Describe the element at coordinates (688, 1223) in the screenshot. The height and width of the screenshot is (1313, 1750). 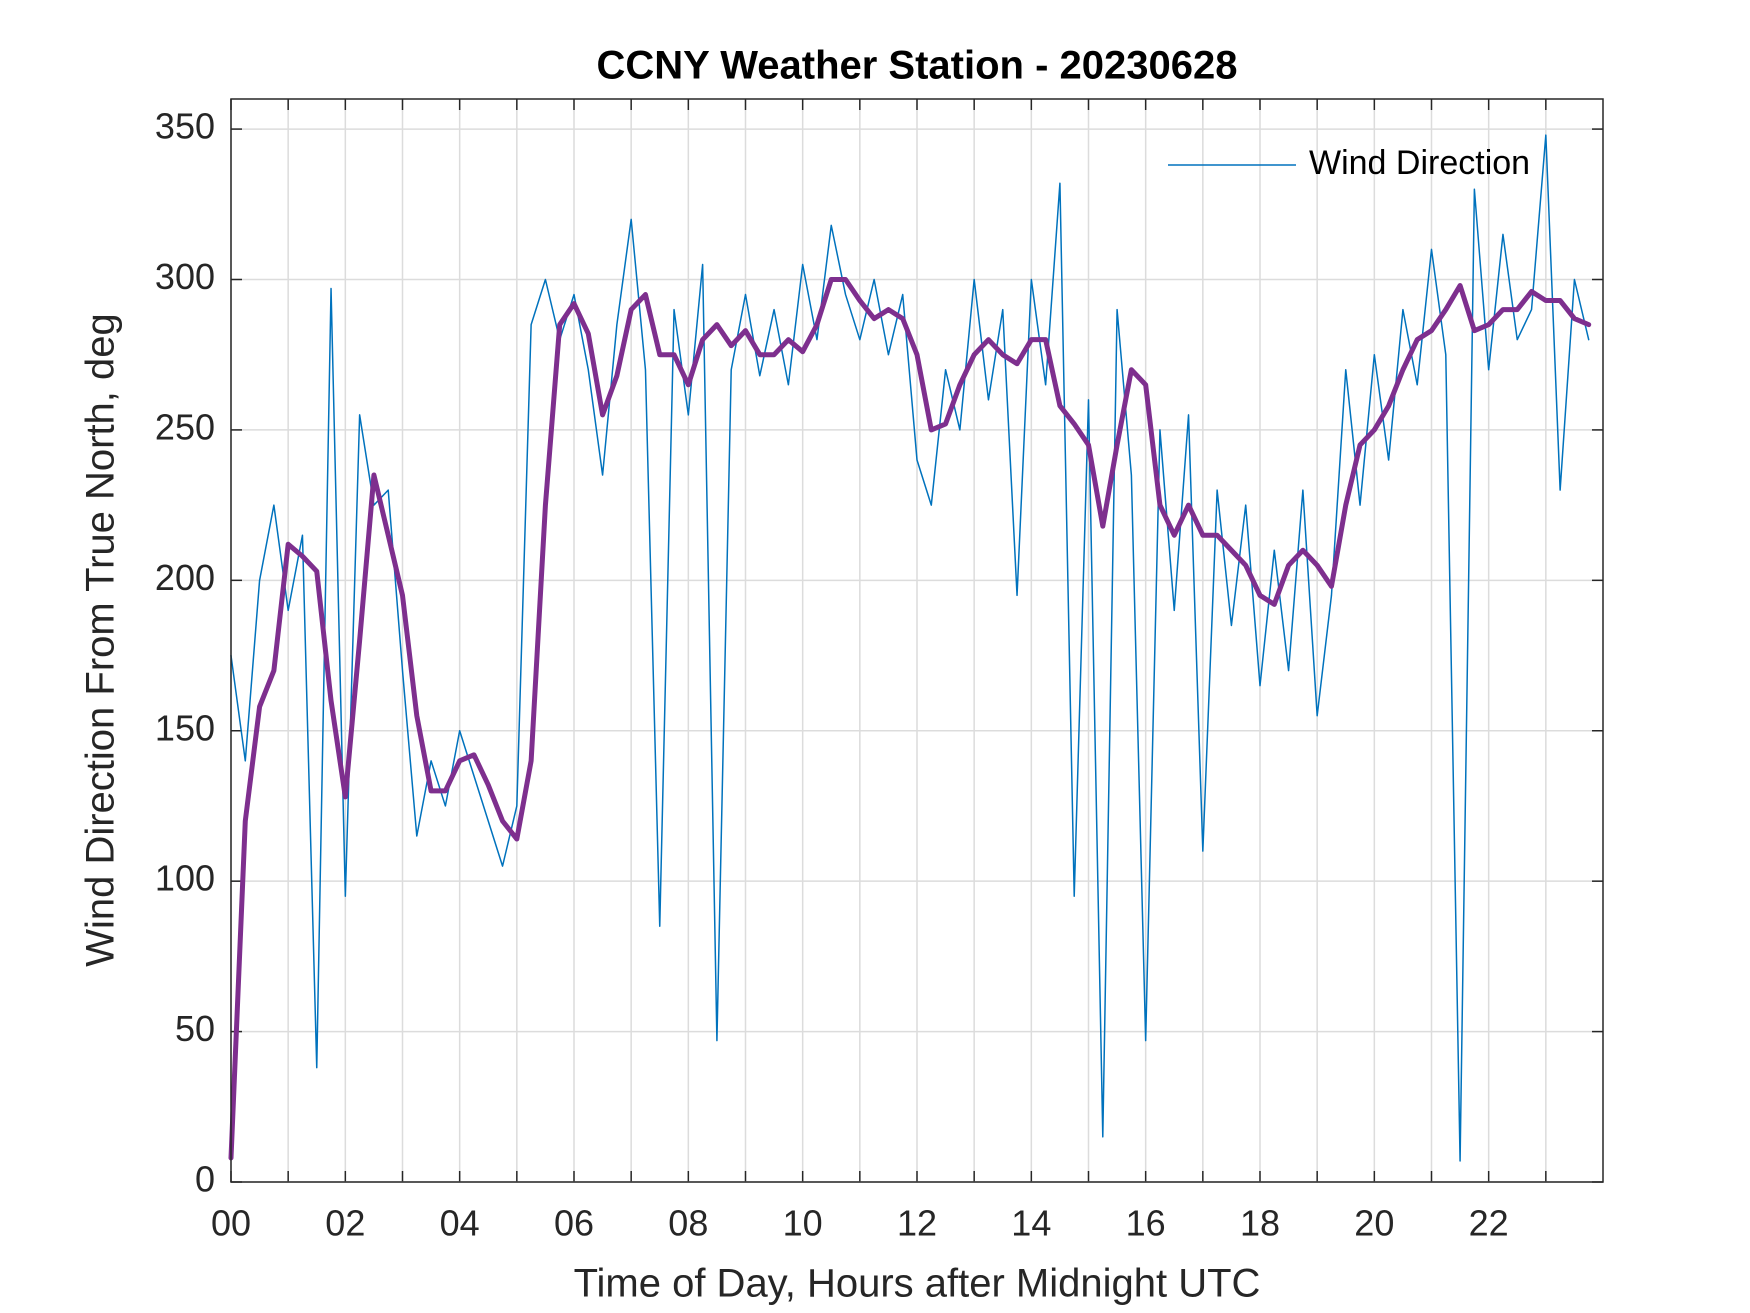
I see `x-tick-label: 08` at that location.